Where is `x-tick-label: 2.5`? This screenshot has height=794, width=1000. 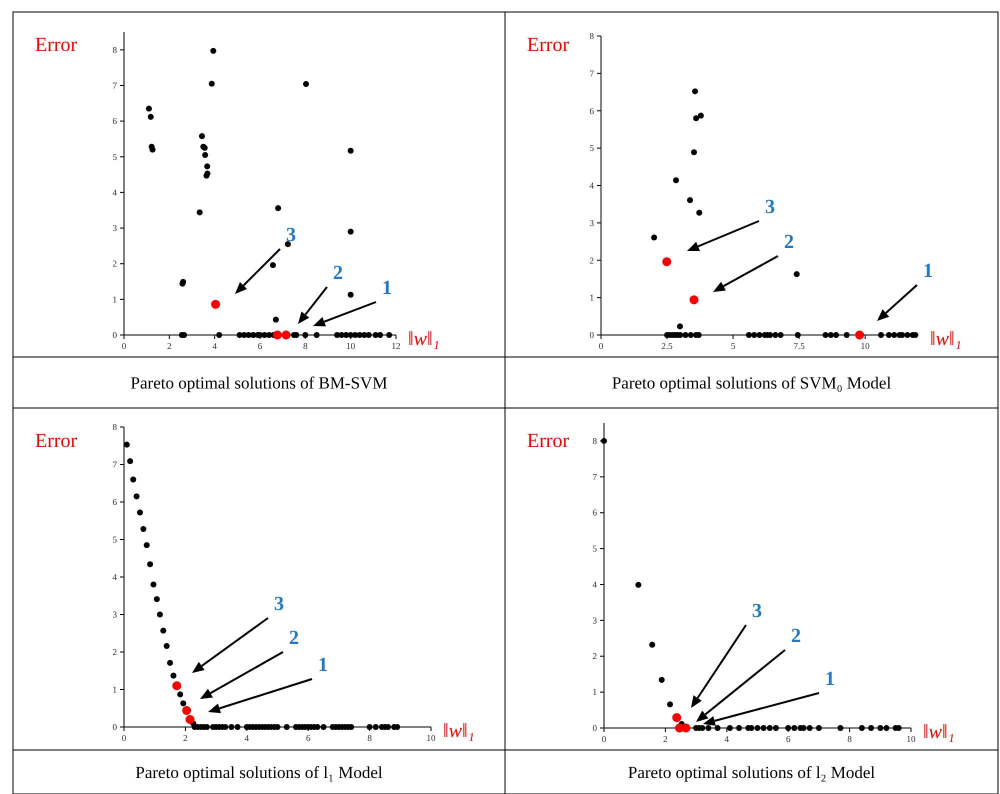 x-tick-label: 2.5 is located at coordinates (667, 346).